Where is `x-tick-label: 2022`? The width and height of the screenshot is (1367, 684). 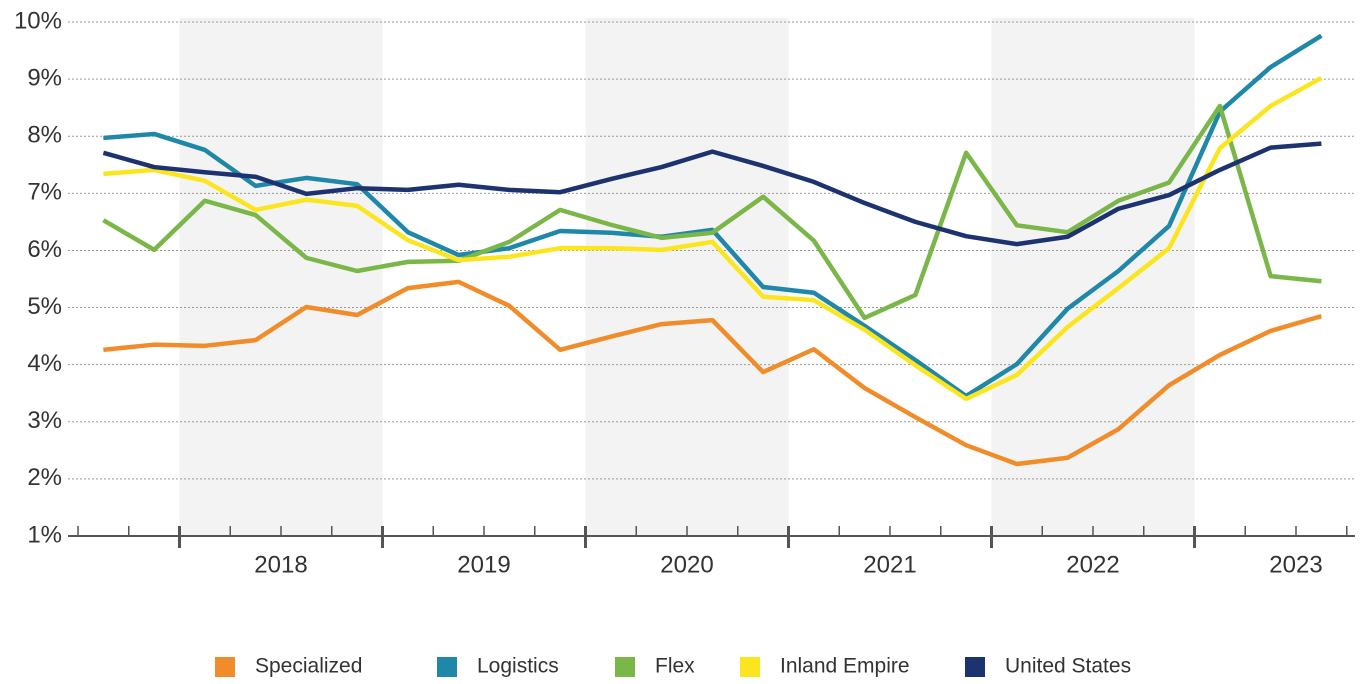 x-tick-label: 2022 is located at coordinates (1092, 564).